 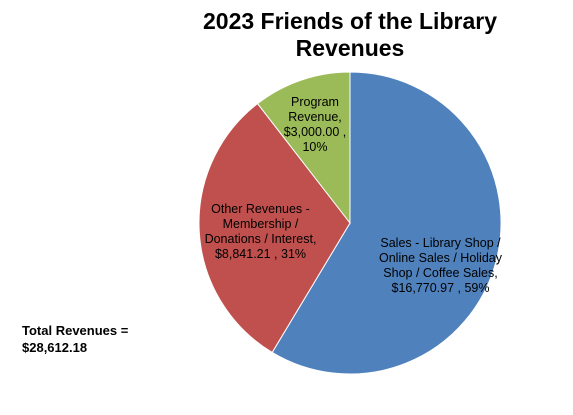 I want to click on slice-label-line: $3,000.00 ,, so click(x=315, y=132).